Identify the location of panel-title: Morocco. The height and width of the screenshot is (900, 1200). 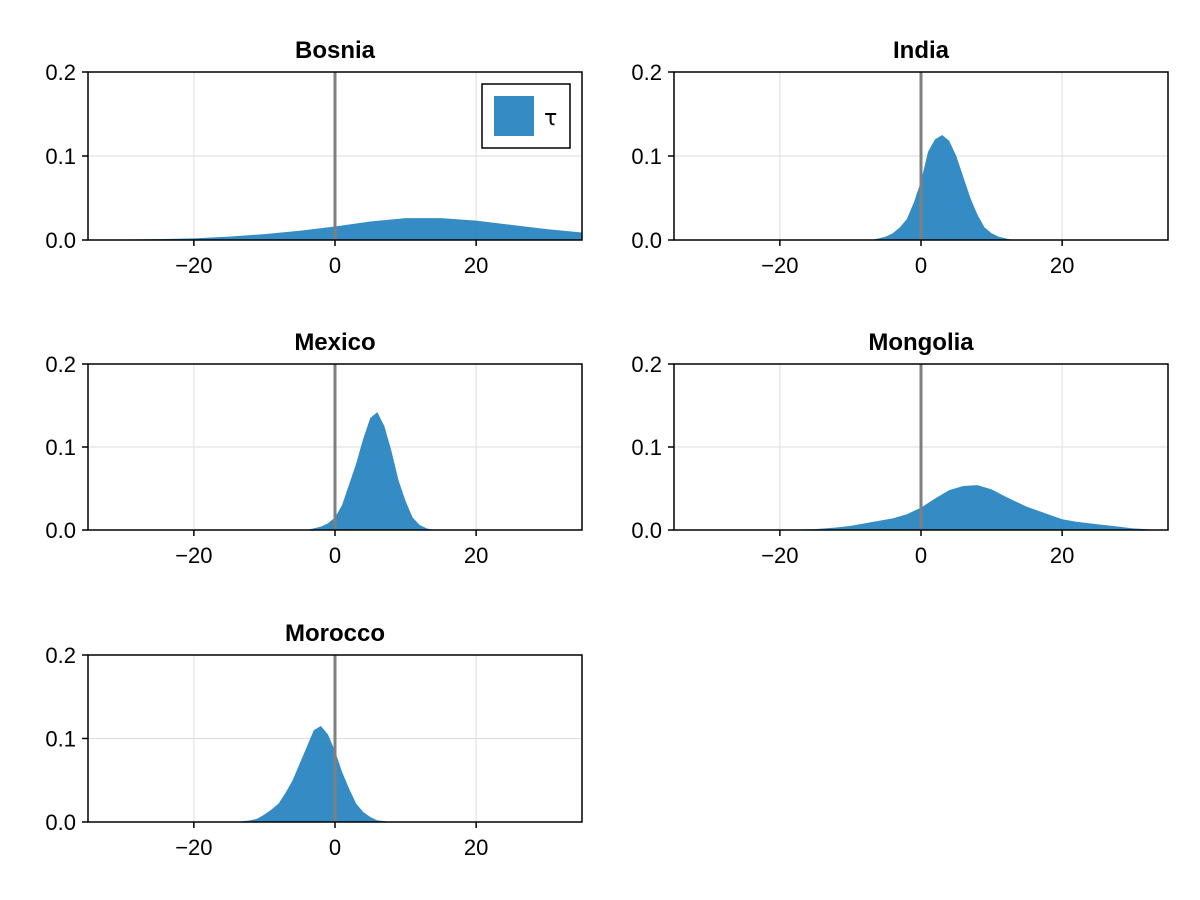
(335, 633).